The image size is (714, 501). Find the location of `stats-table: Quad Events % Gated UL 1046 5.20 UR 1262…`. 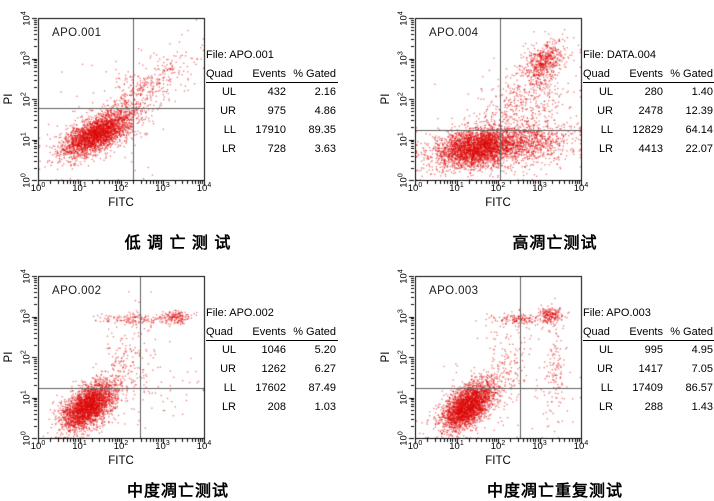

stats-table: Quad Events % Gated UL 1046 5.20 UR 1262… is located at coordinates (272, 371).